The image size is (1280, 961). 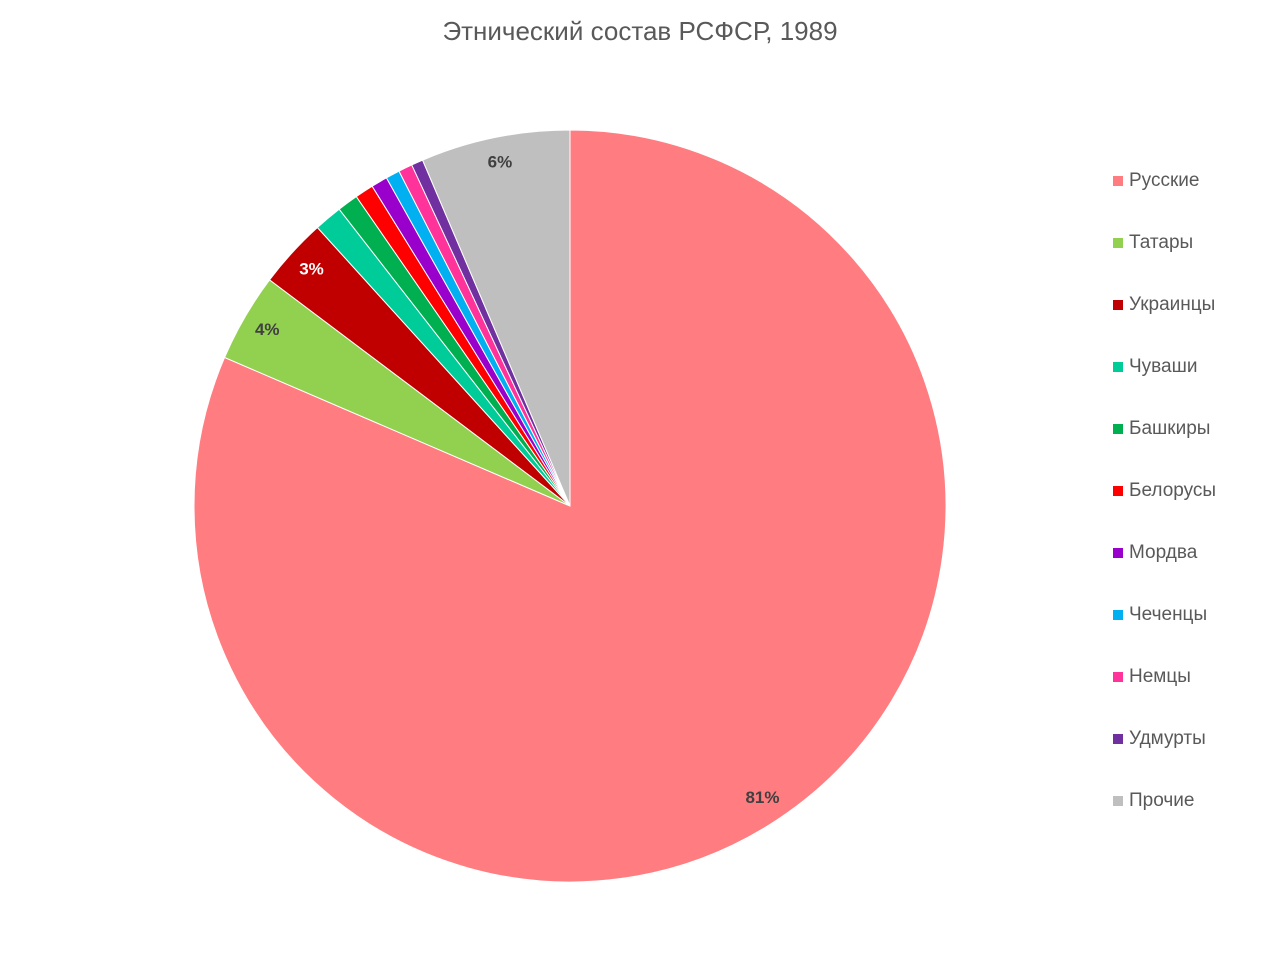 What do you see at coordinates (496, 318) in the screenshot?
I see `pie-slice` at bounding box center [496, 318].